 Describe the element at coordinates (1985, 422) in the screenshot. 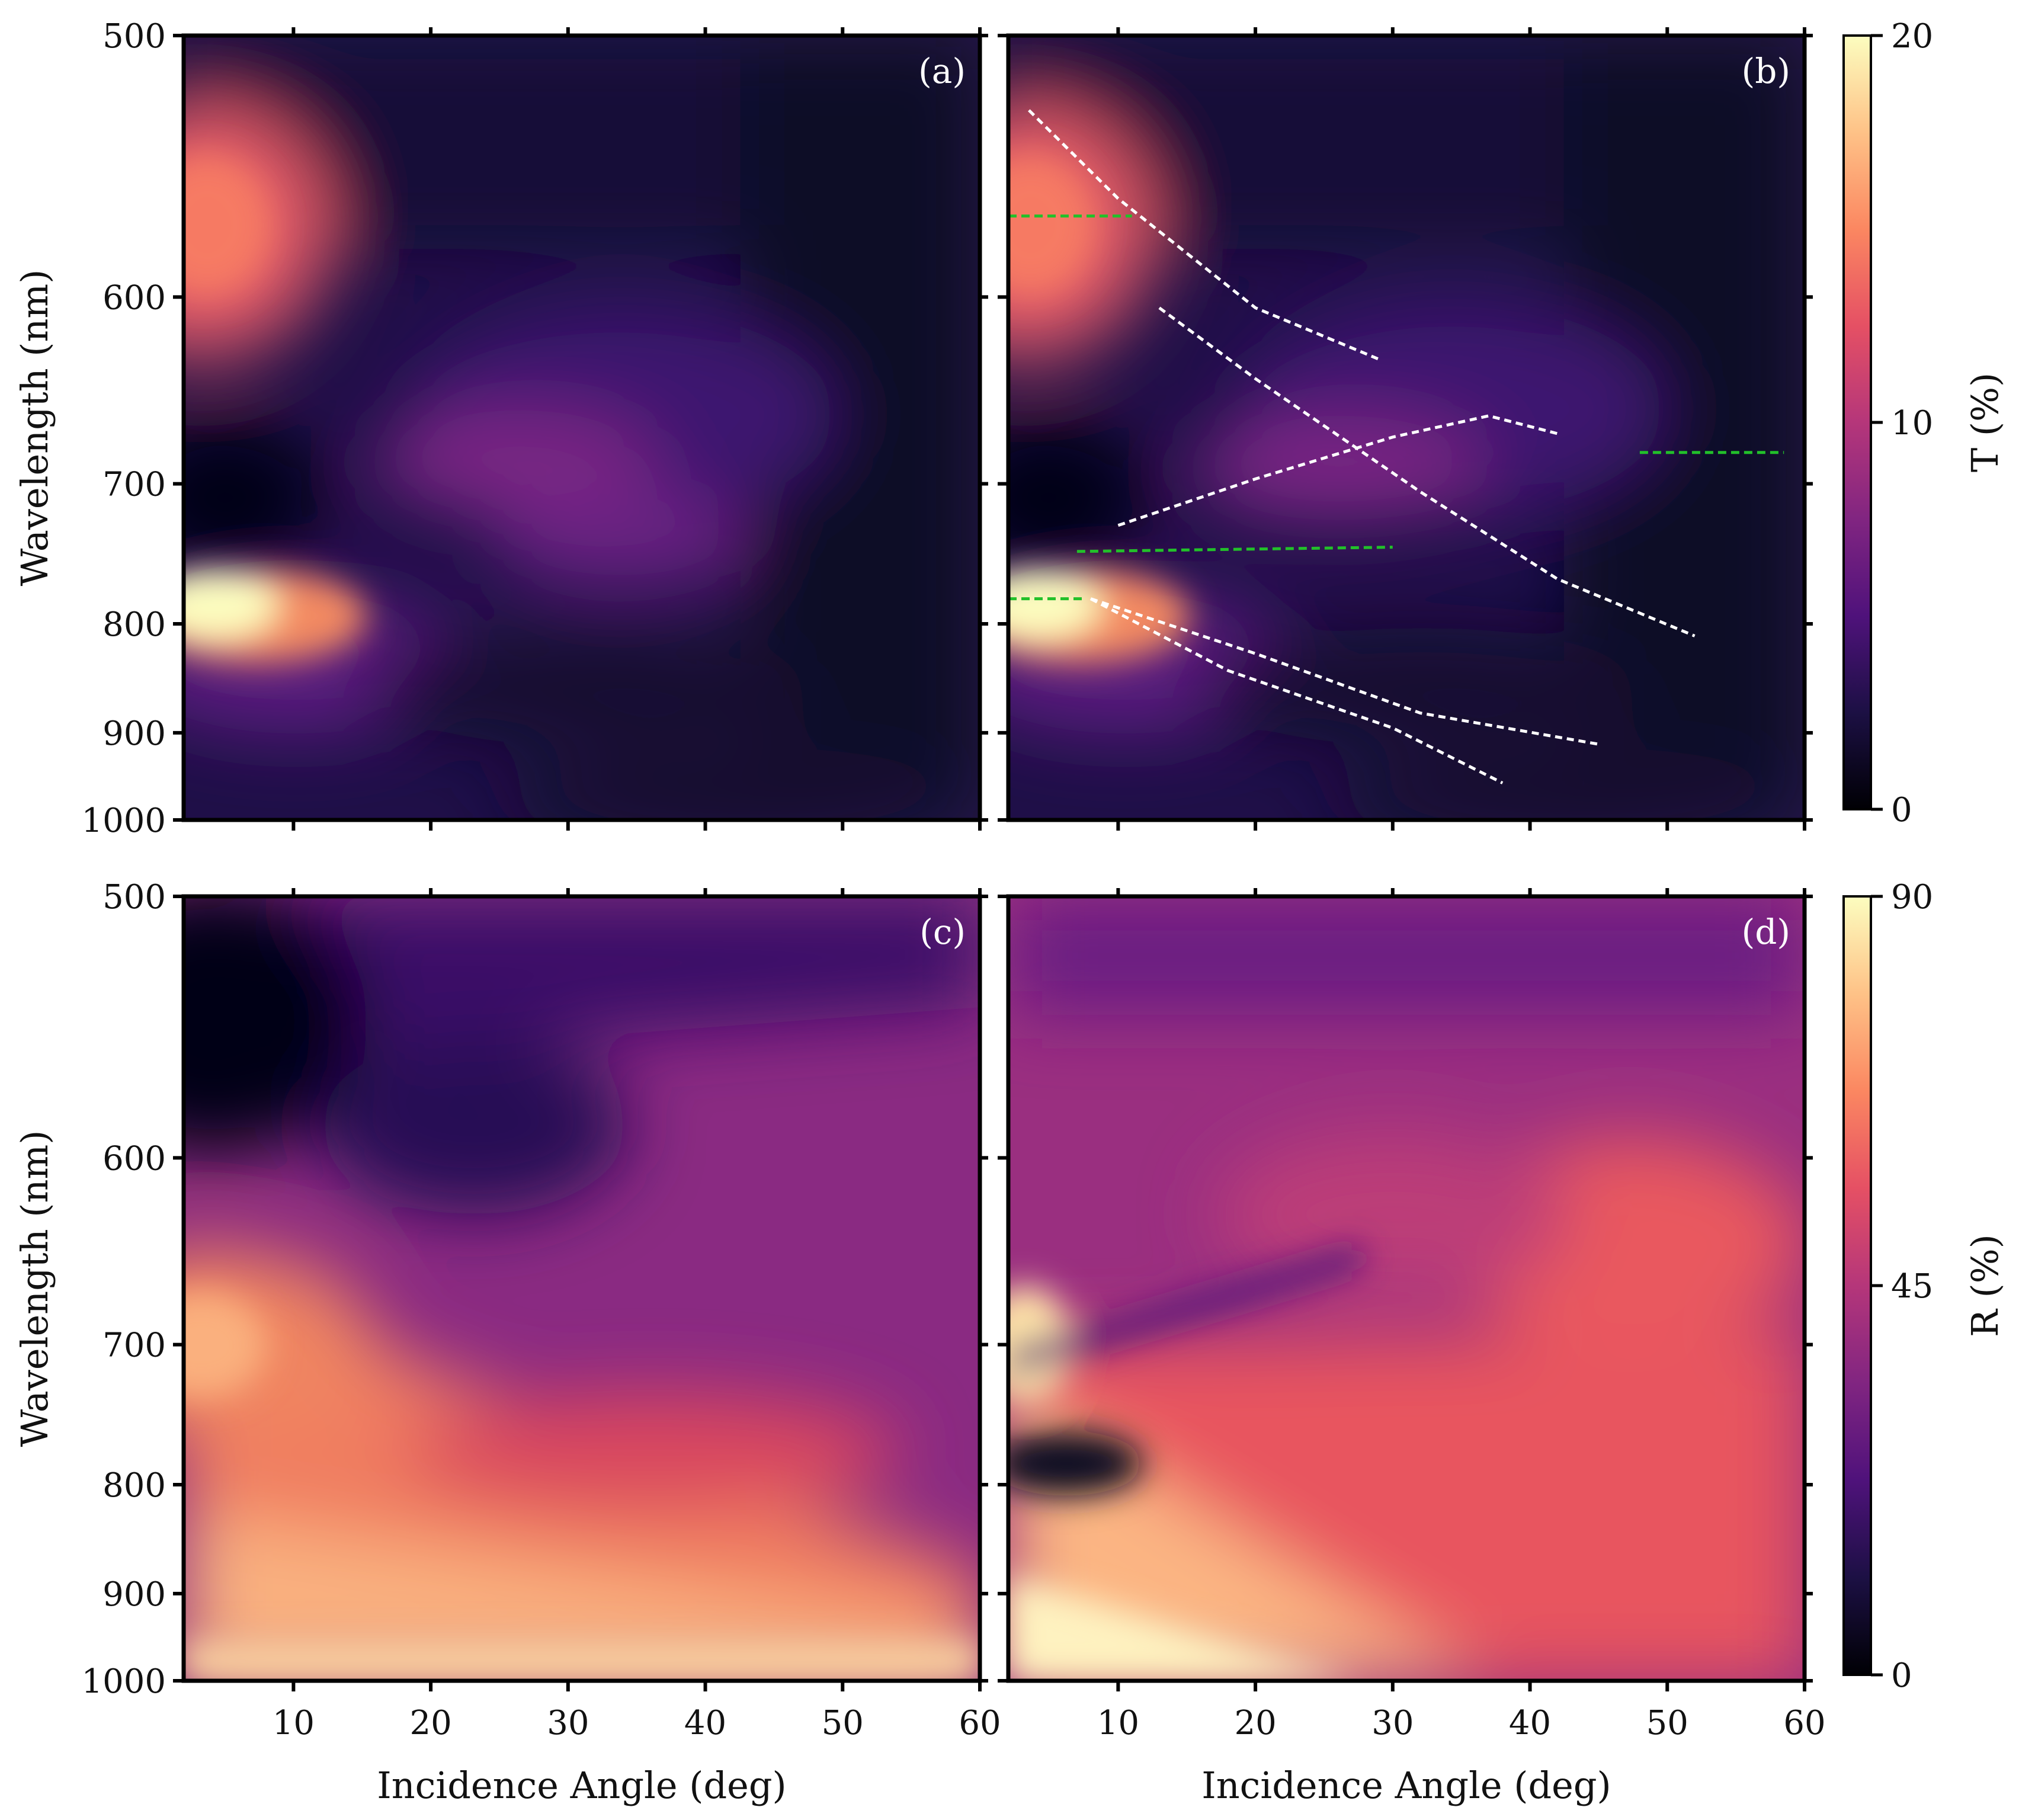

I see `colorbar-label-top: T (%)` at that location.